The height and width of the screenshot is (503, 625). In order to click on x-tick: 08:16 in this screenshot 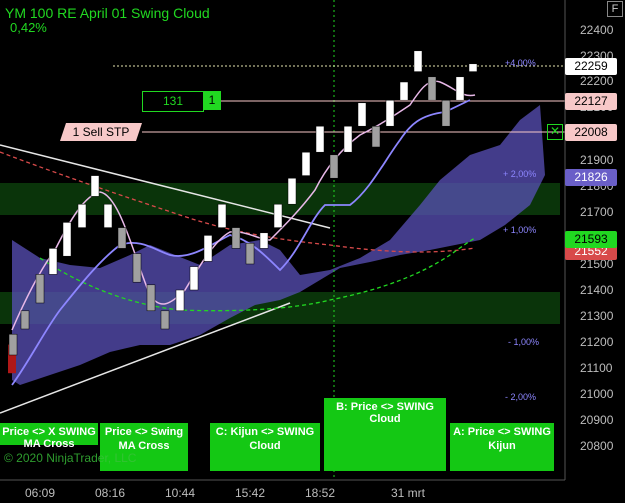, I will do `click(110, 493)`.